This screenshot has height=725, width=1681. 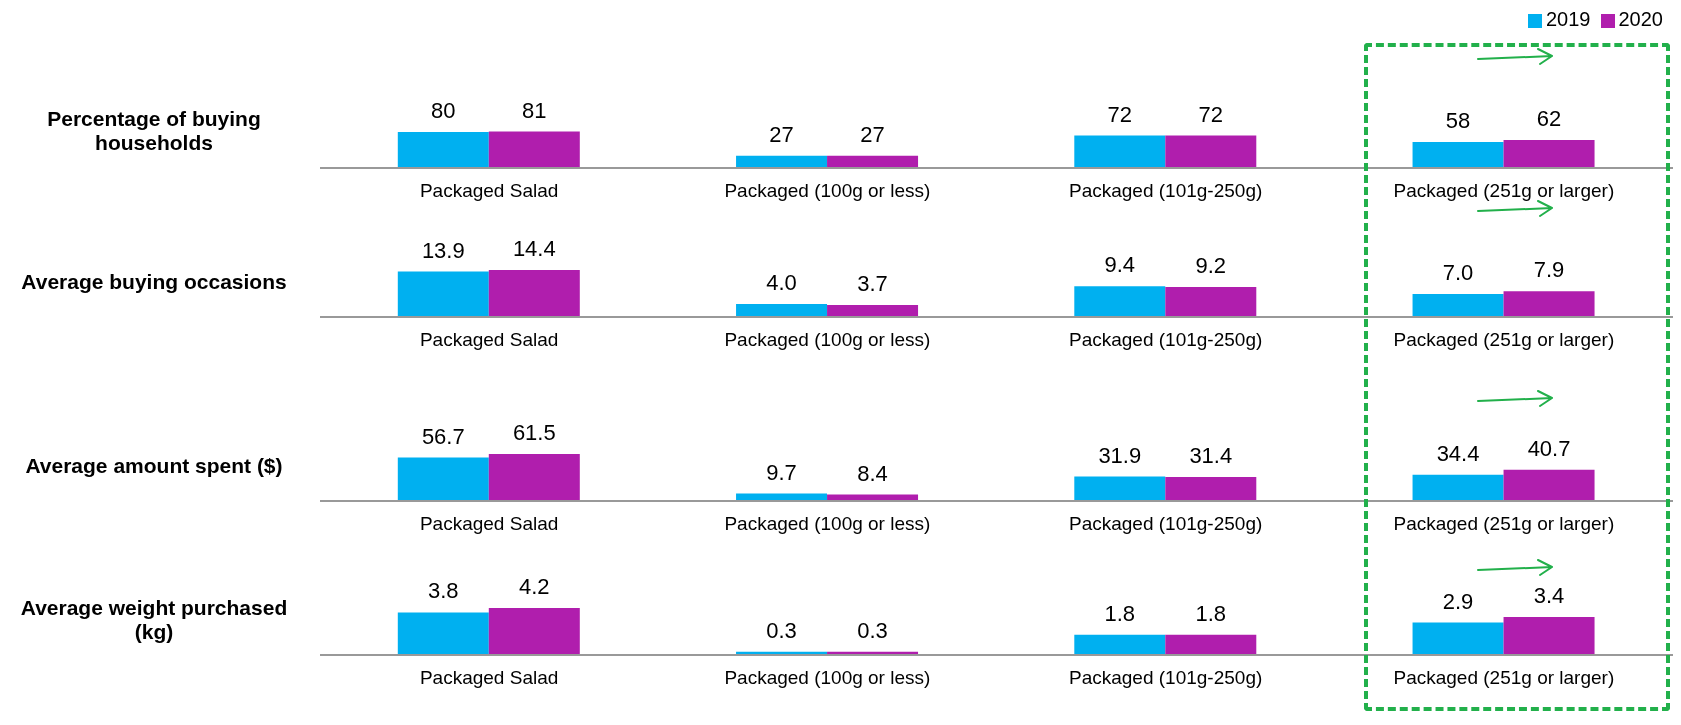 What do you see at coordinates (154, 130) in the screenshot?
I see `y-axis-title: Percentage of buying households` at bounding box center [154, 130].